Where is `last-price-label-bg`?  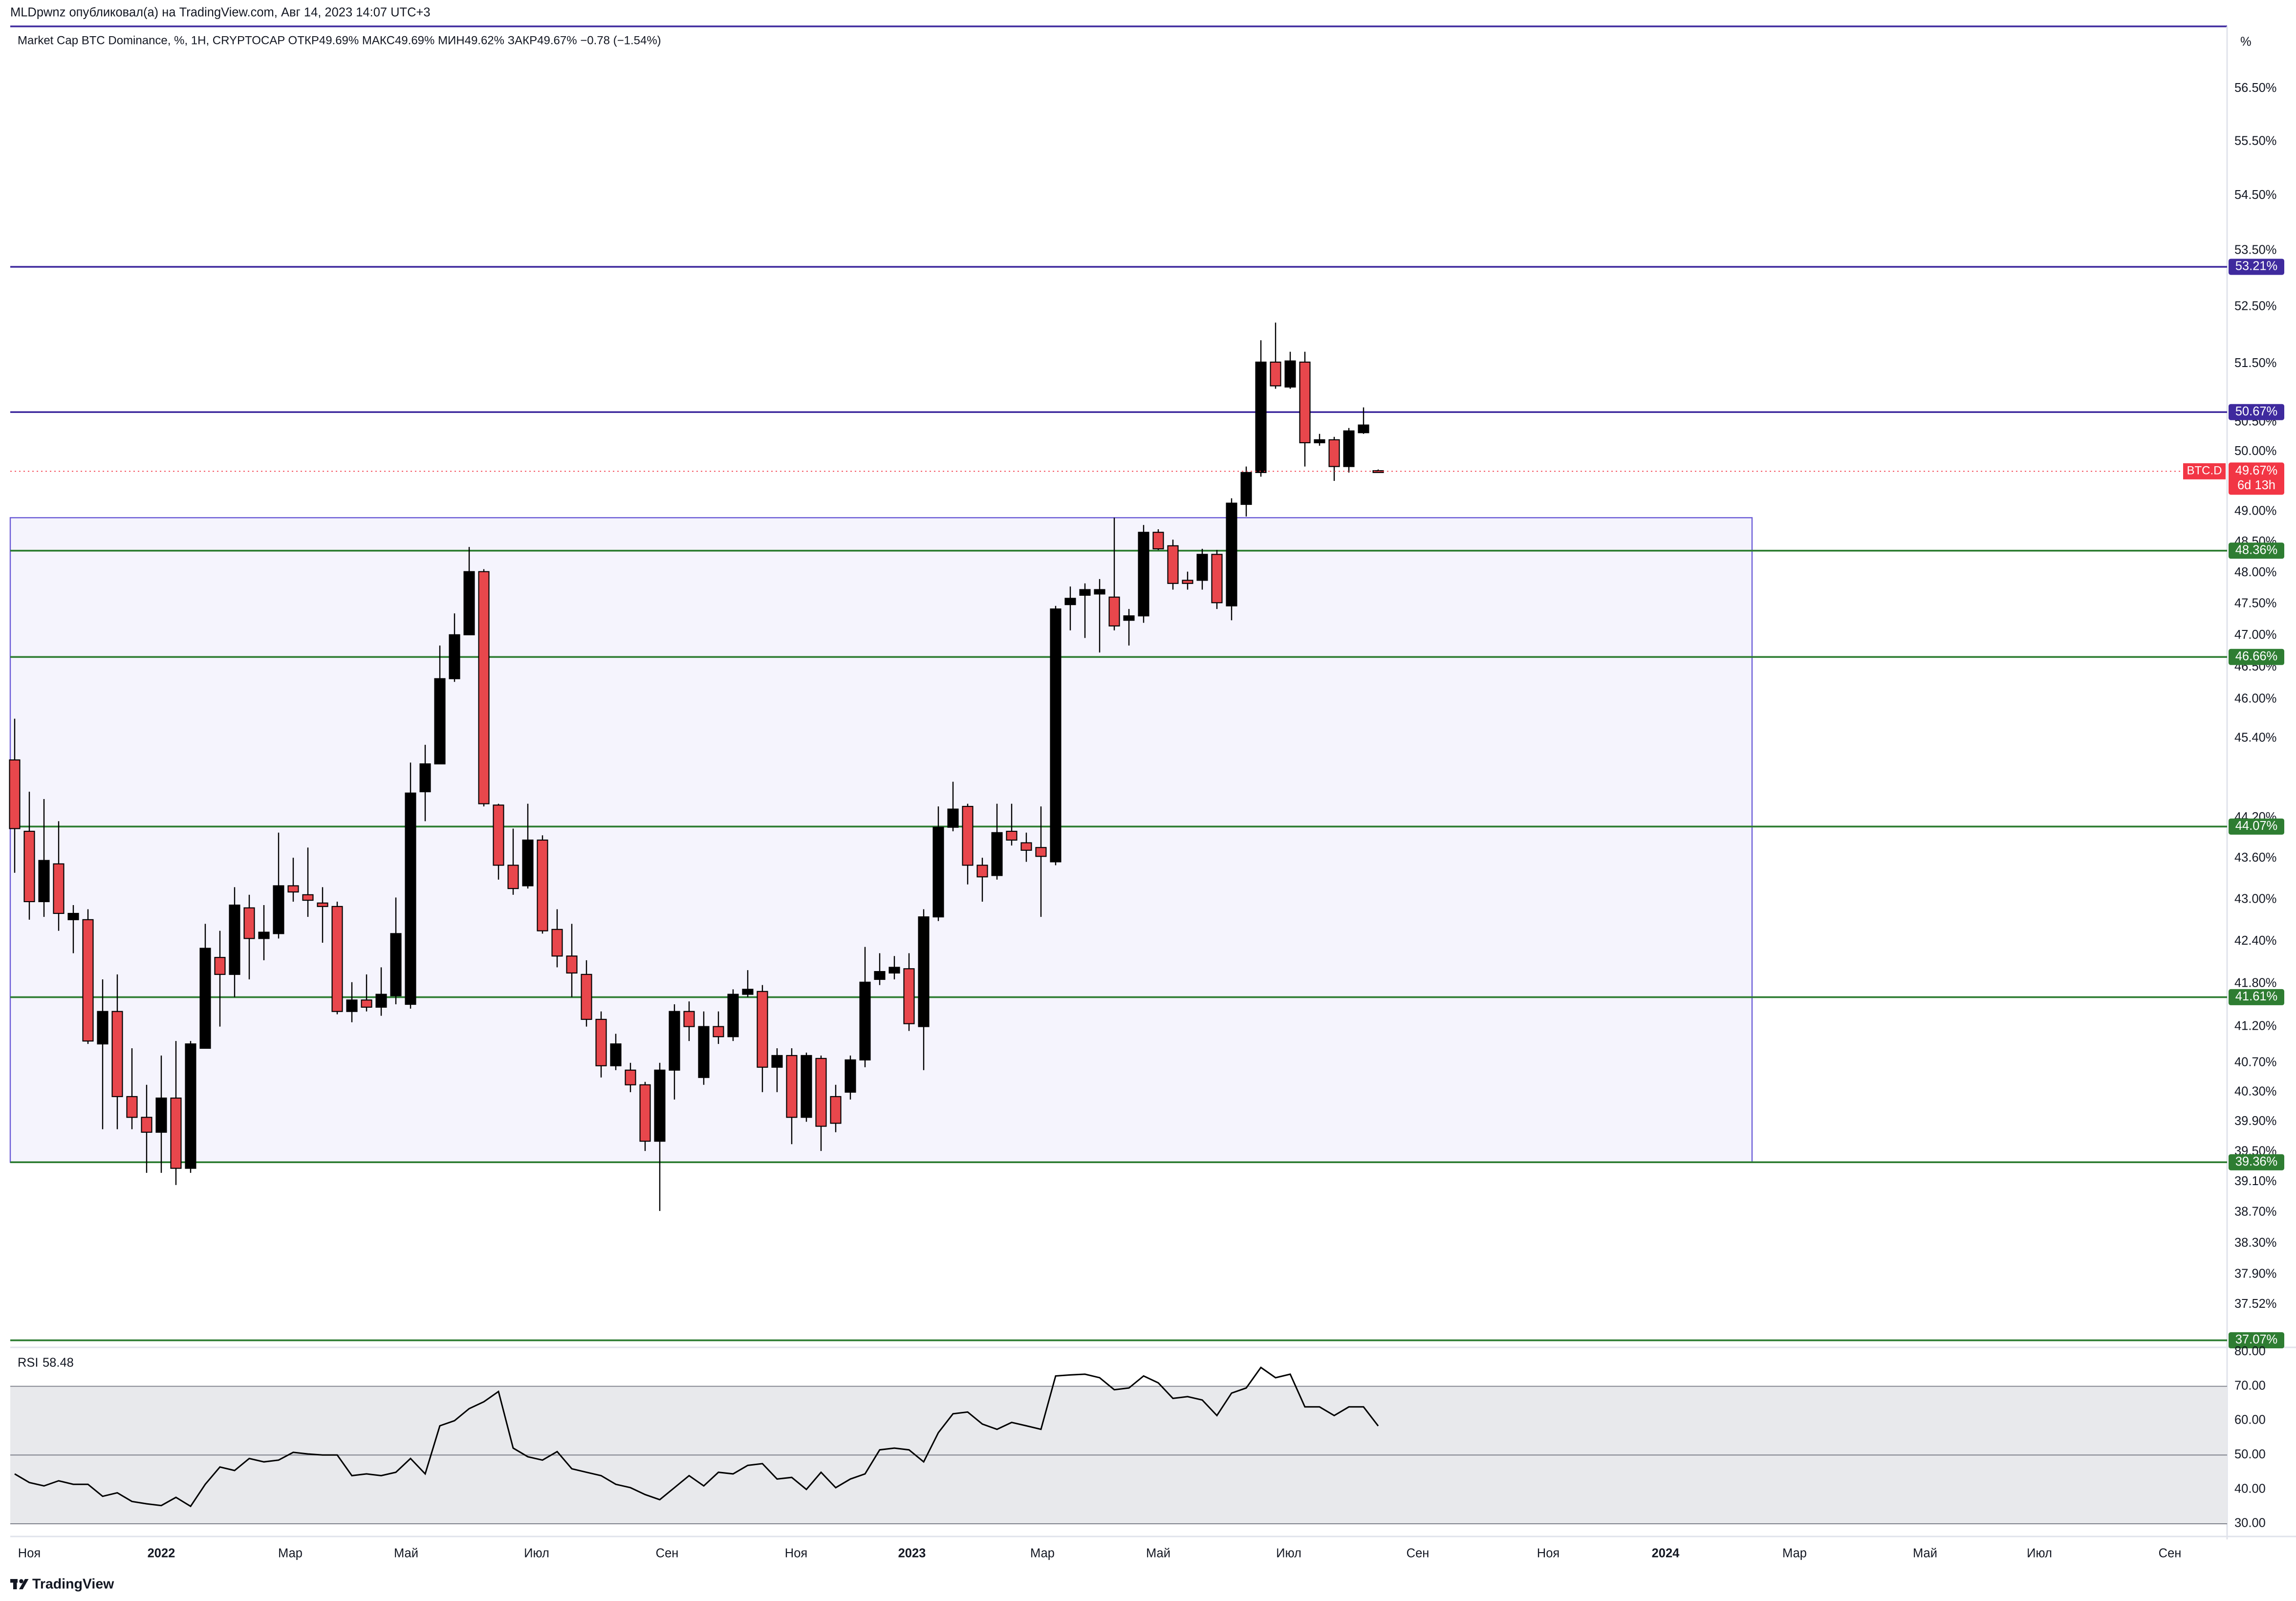 last-price-label-bg is located at coordinates (2256, 478).